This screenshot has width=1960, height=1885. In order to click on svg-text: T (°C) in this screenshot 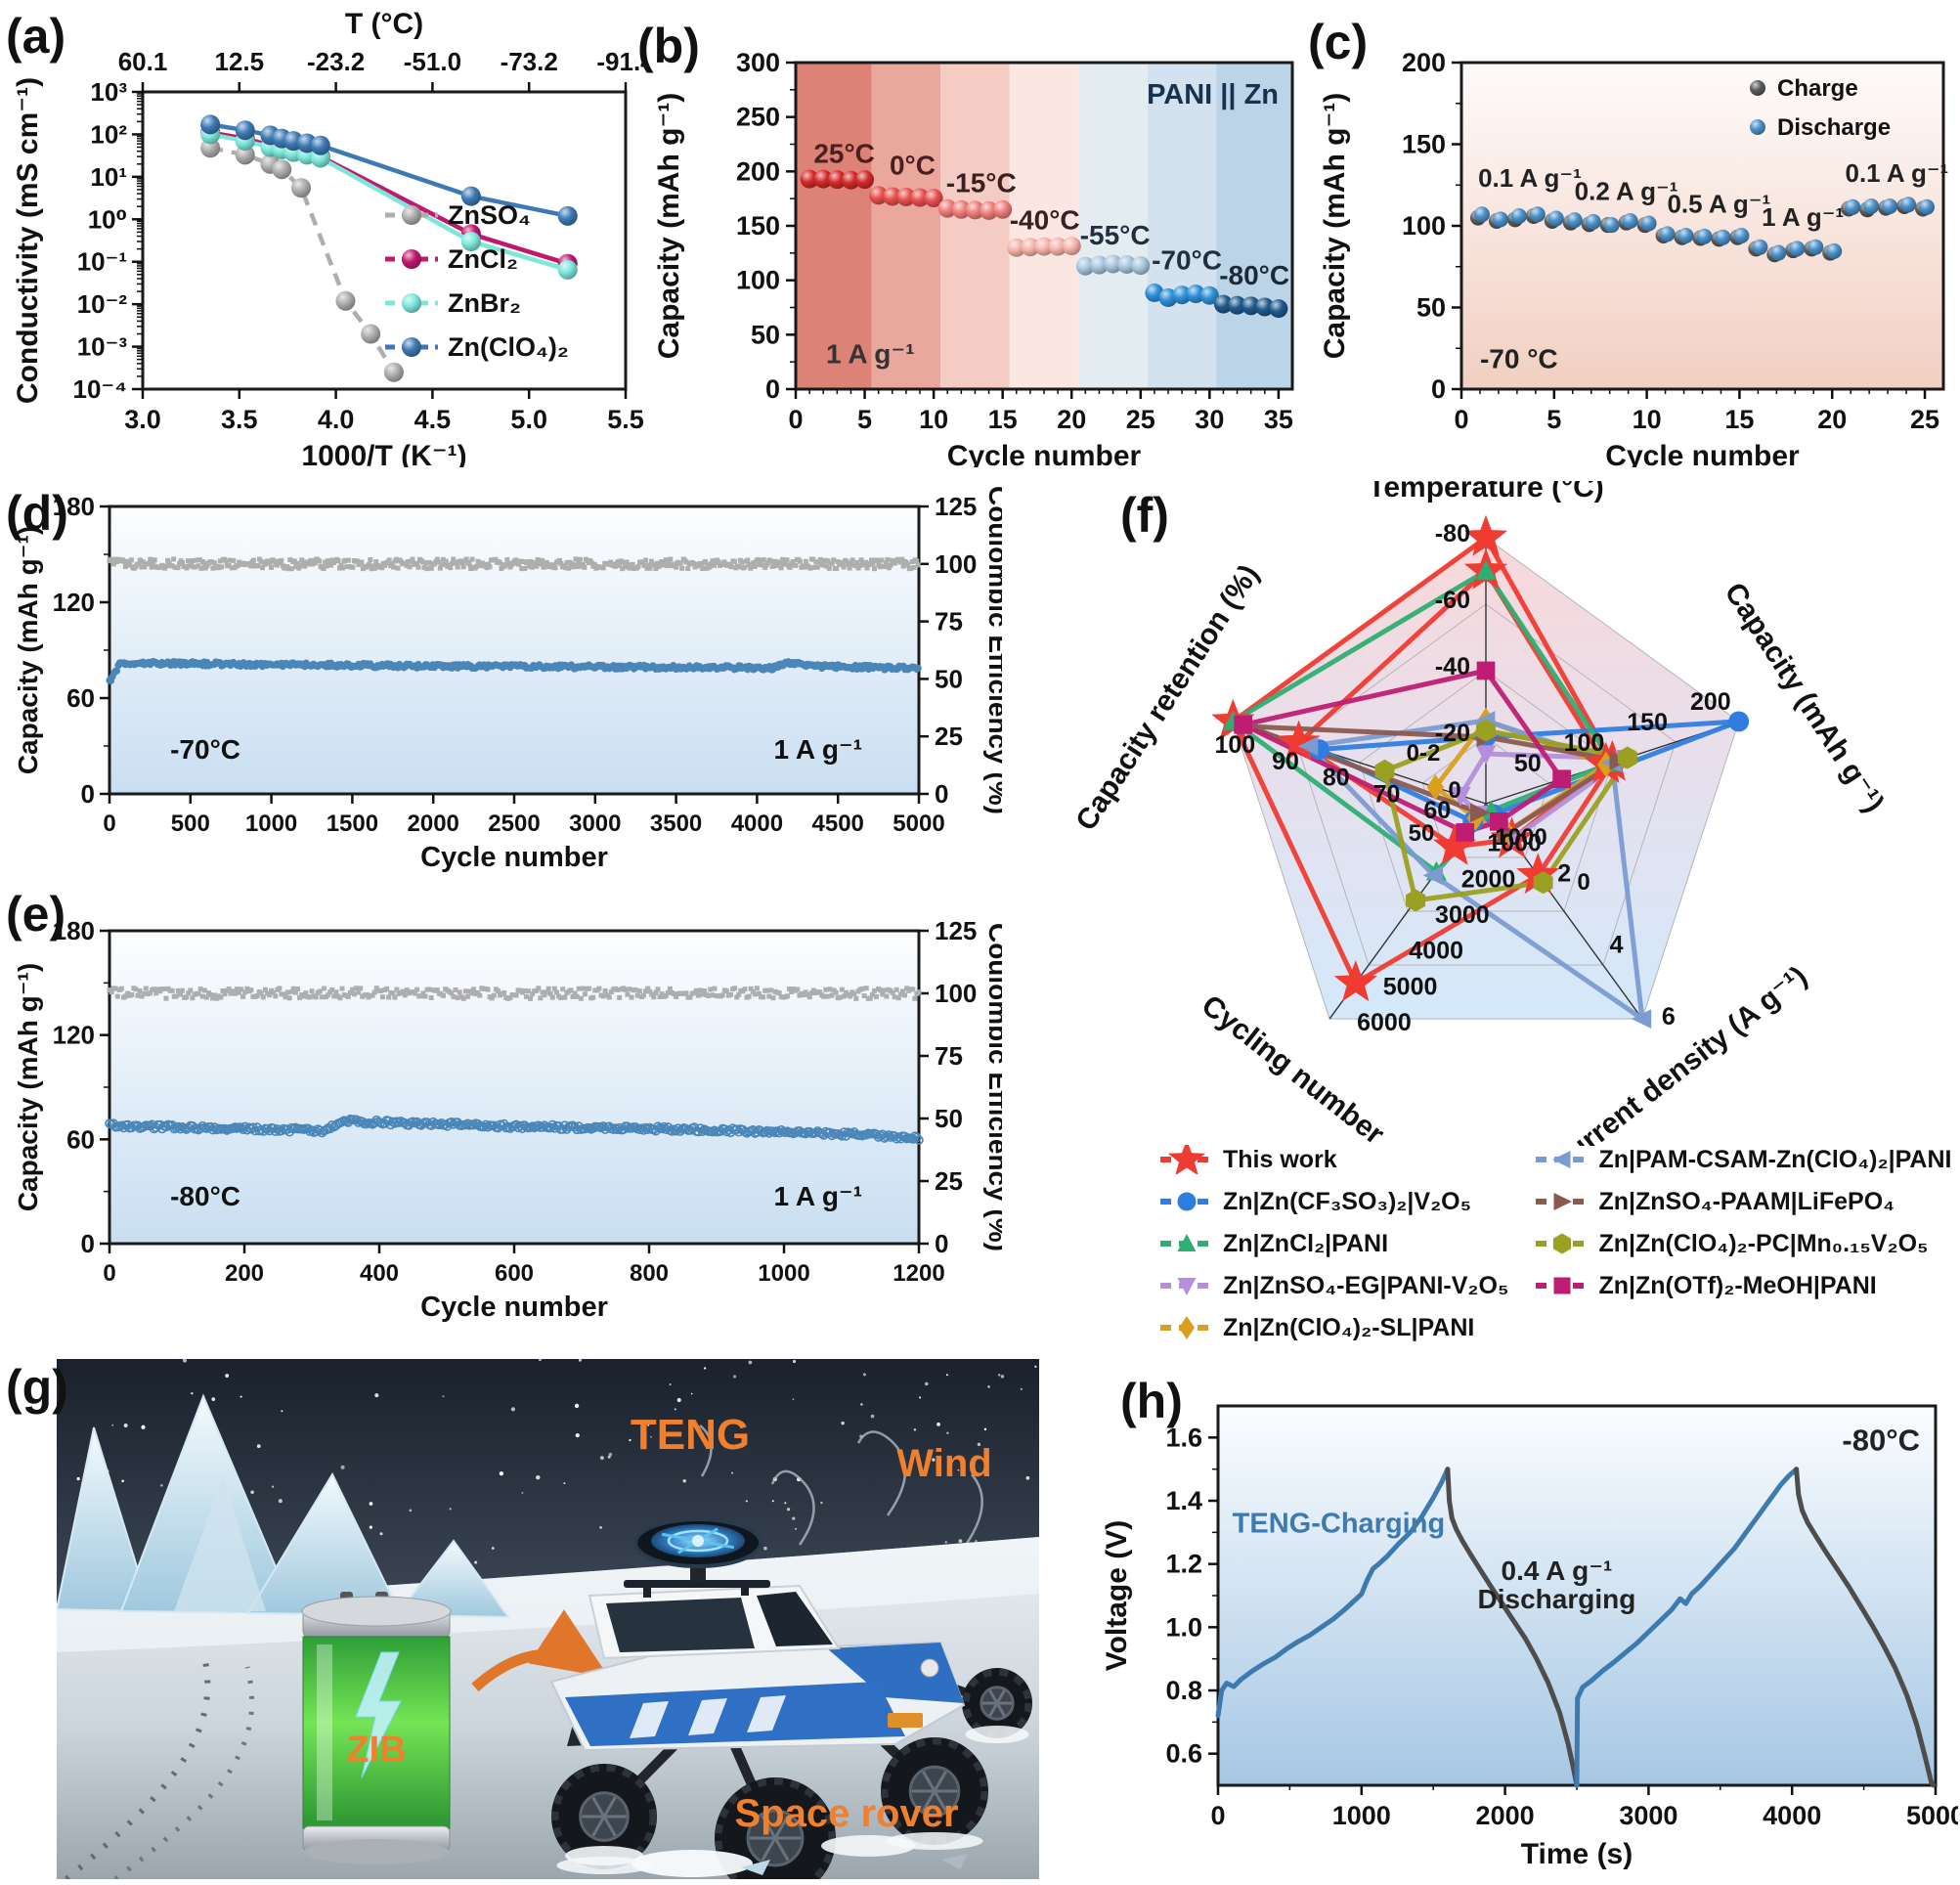, I will do `click(384, 24)`.